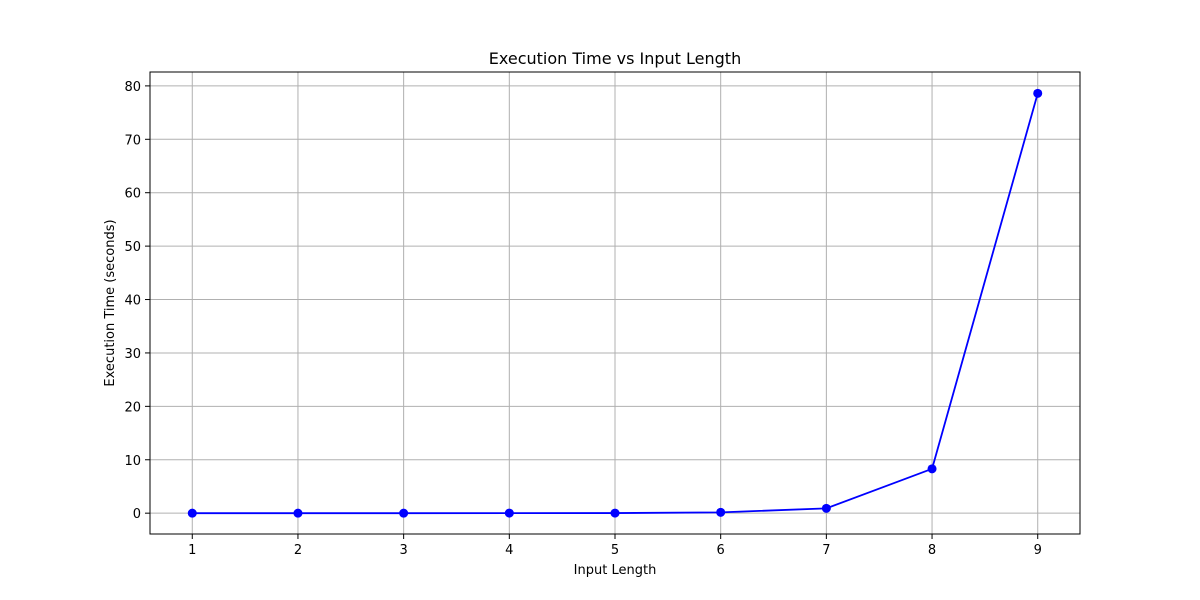 This screenshot has height=600, width=1200. Describe the element at coordinates (110, 302) in the screenshot. I see `y-axis-label: Execution Time (seconds)` at that location.